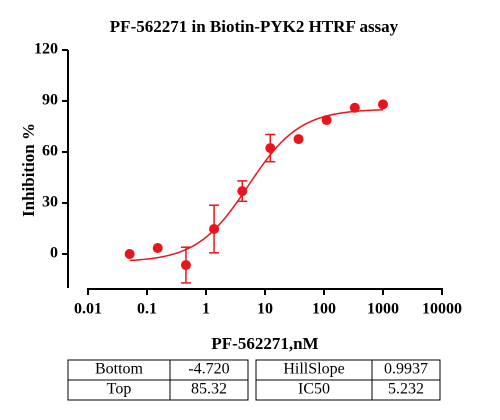 This screenshot has height=420, width=500. Describe the element at coordinates (265, 309) in the screenshot. I see `x-tick-label: 10` at that location.